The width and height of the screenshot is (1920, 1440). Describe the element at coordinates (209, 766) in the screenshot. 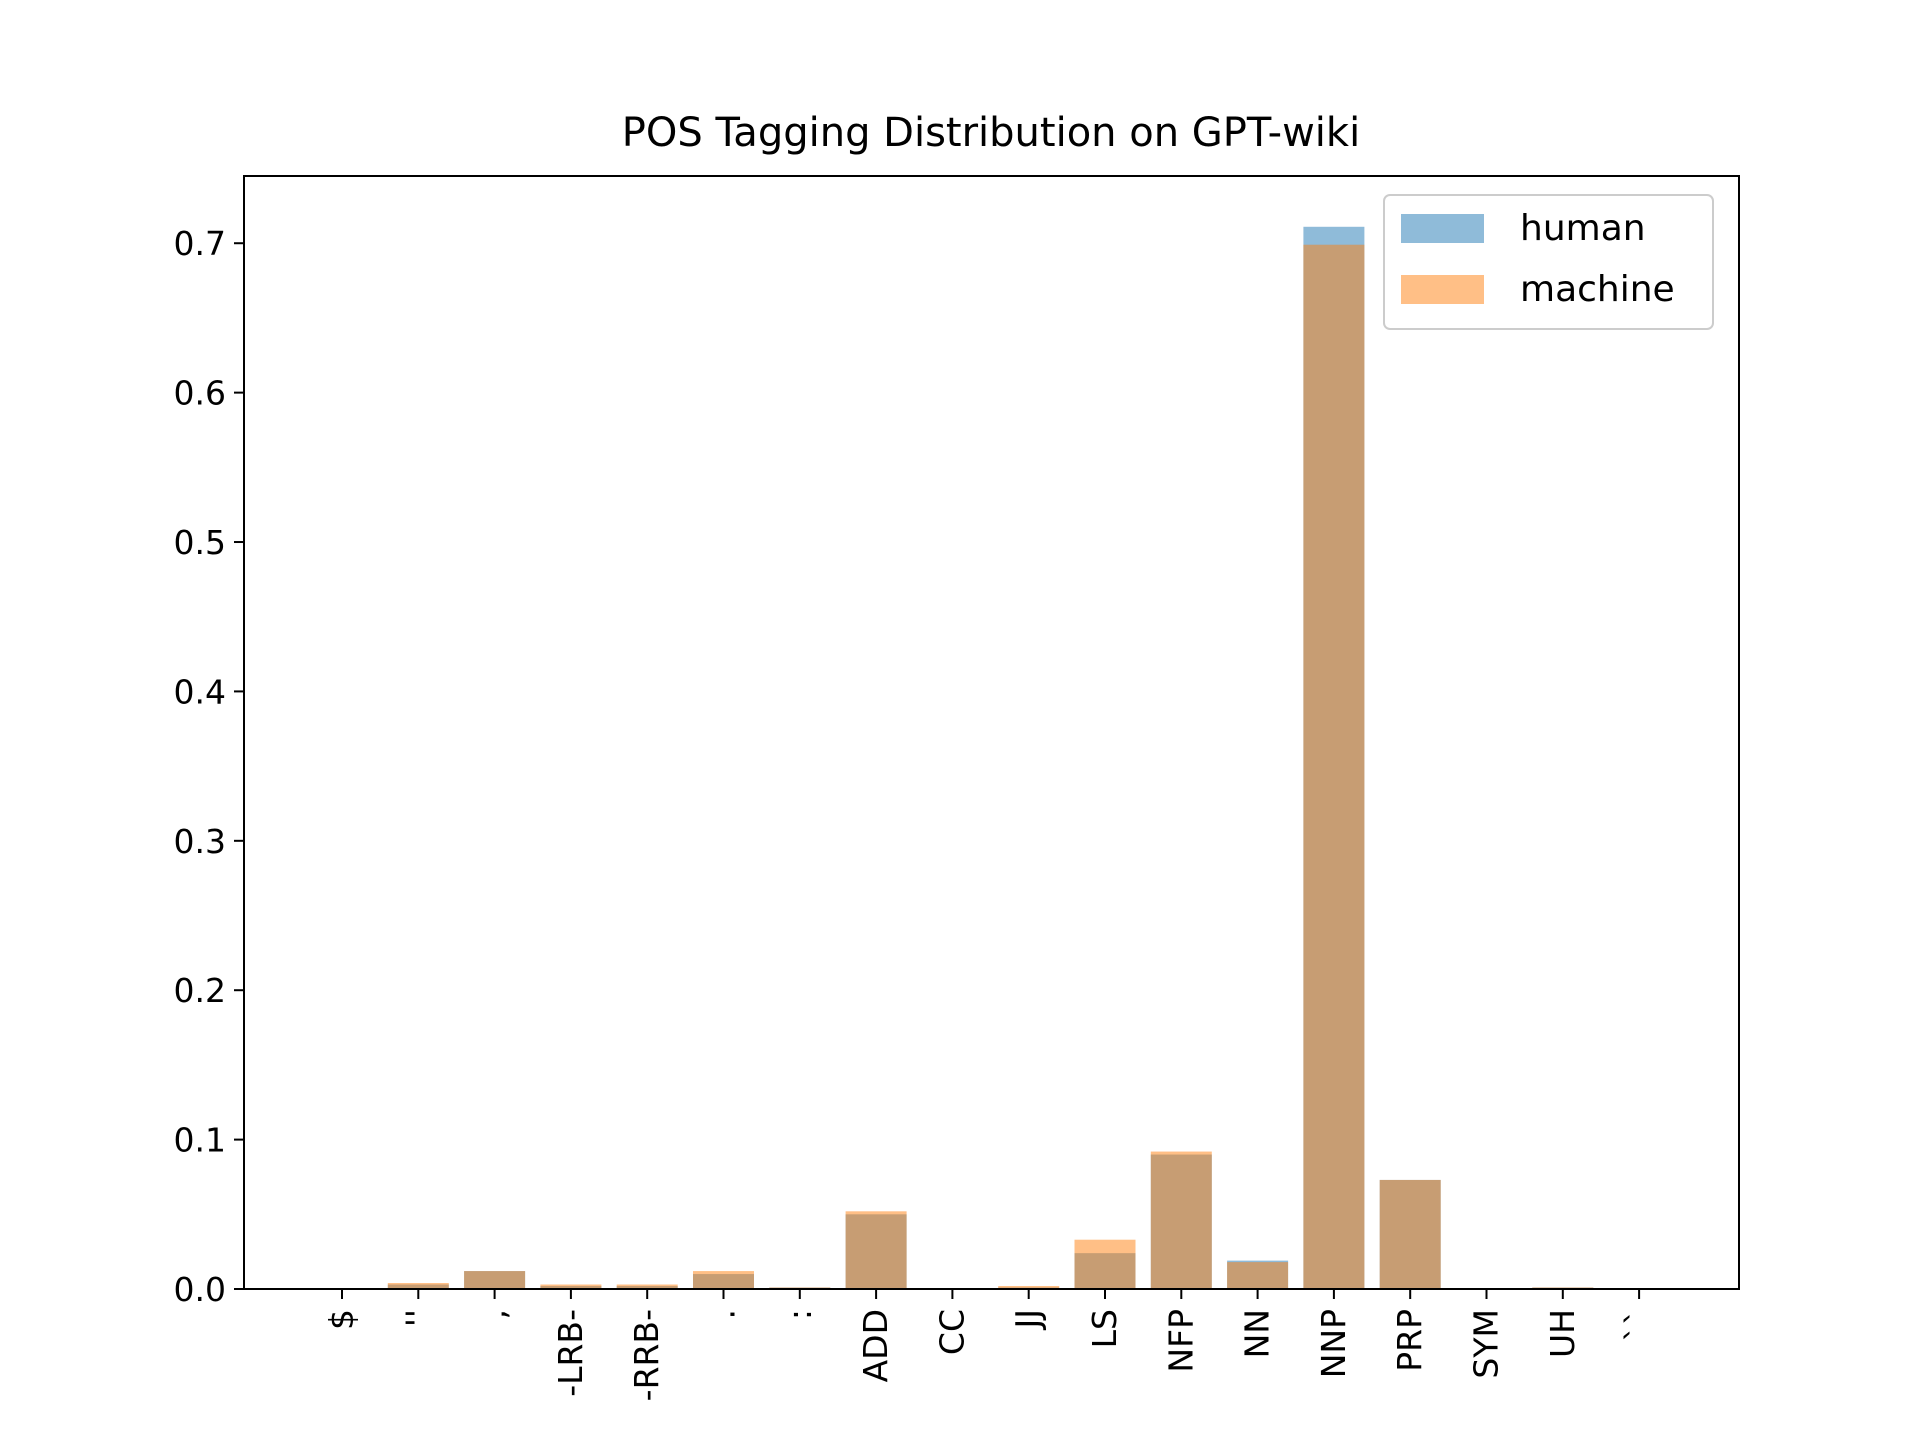

I see `y-axis: 0.0 0.1 0.2 0.3 0.4 0.5 0.6 0.7` at that location.